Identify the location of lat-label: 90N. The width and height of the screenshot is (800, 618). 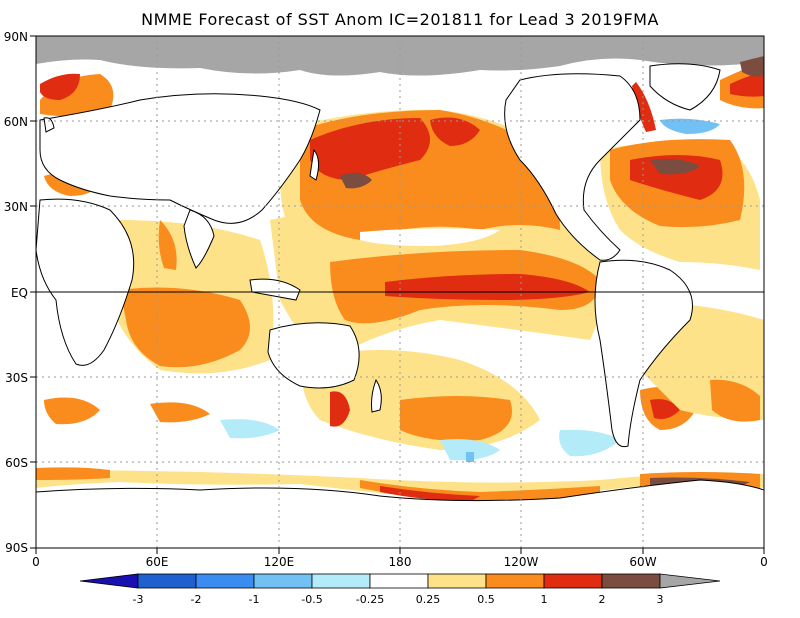
(16, 37).